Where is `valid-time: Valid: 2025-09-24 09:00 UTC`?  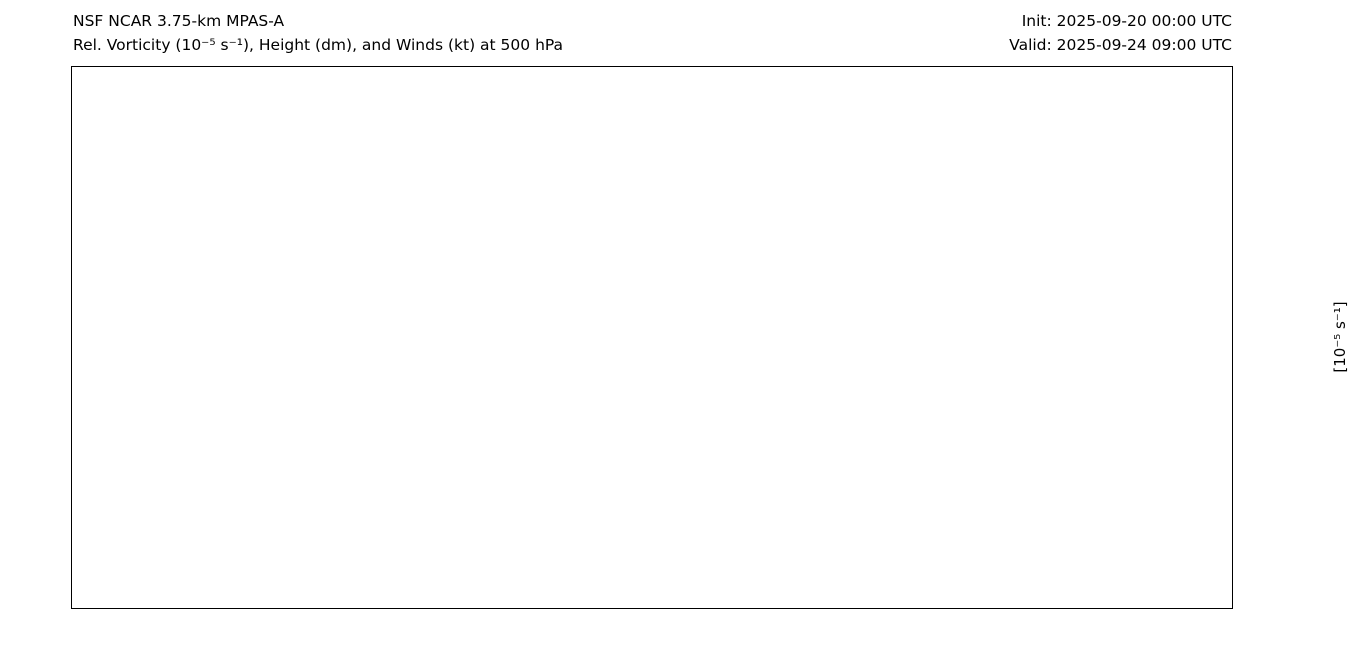 valid-time: Valid: 2025-09-24 09:00 UTC is located at coordinates (1120, 45).